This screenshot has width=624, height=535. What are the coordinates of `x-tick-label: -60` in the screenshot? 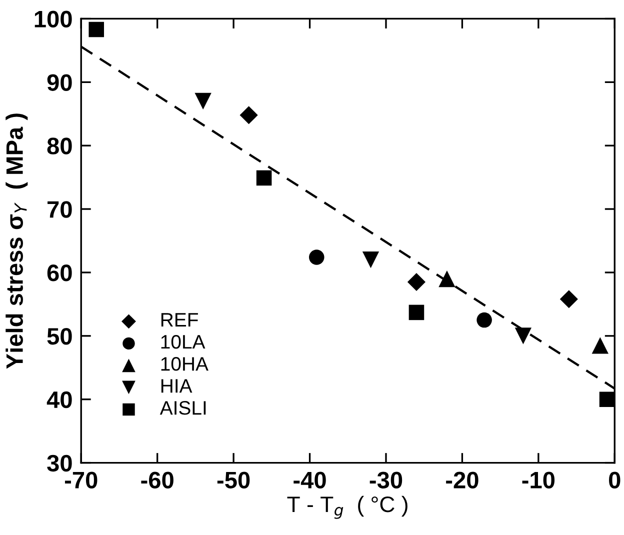 It's located at (157, 480).